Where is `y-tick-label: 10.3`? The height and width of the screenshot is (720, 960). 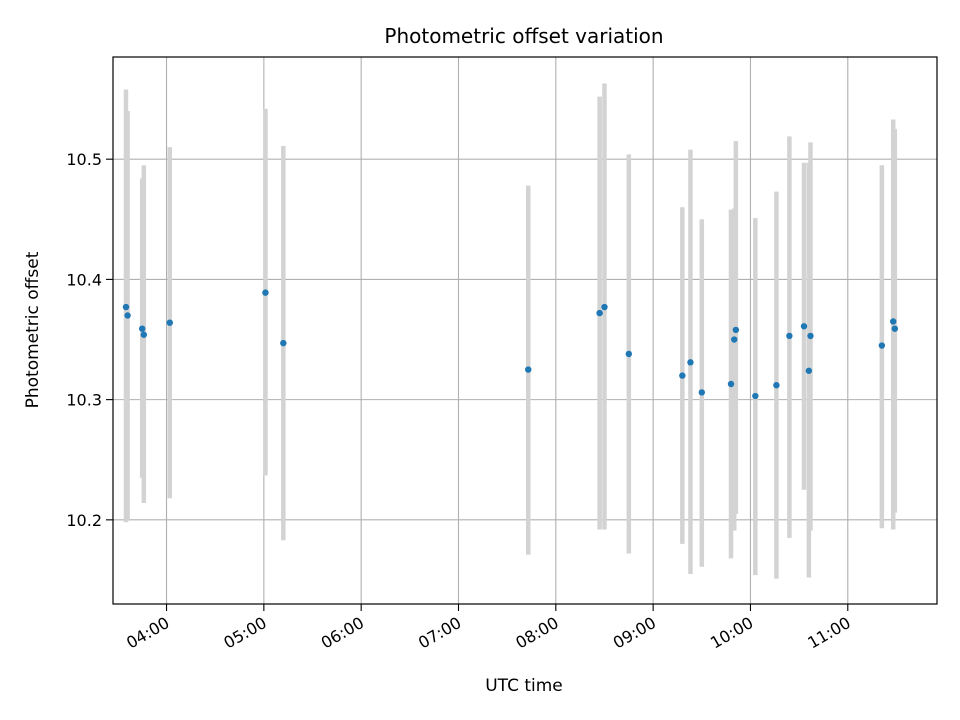 y-tick-label: 10.3 is located at coordinates (84, 400).